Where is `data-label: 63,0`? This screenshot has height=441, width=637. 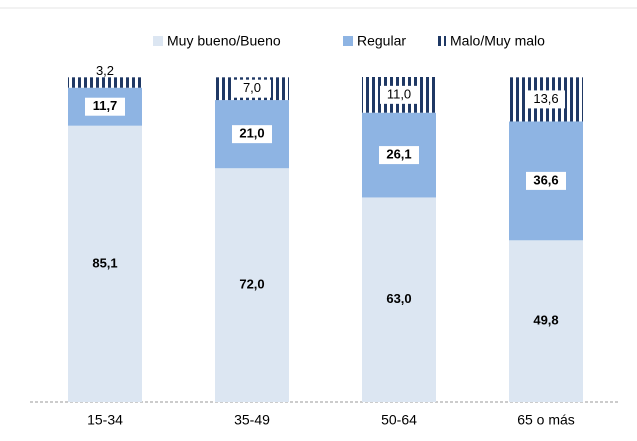
data-label: 63,0 is located at coordinates (398, 298).